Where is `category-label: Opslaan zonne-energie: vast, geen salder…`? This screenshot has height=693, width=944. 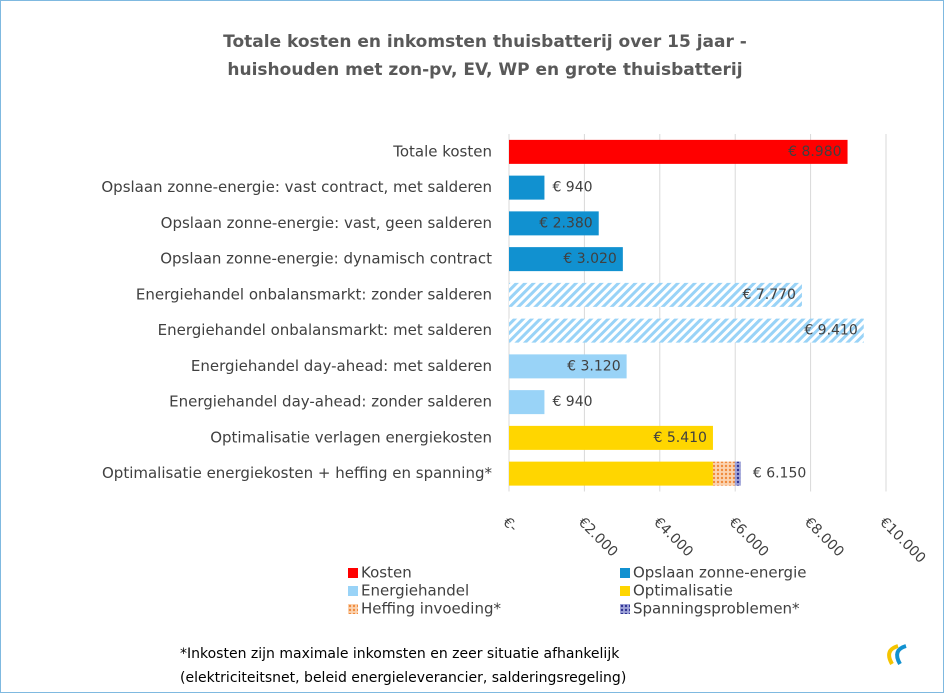
category-label: Opslaan zonne-energie: vast, geen salder… is located at coordinates (326, 223).